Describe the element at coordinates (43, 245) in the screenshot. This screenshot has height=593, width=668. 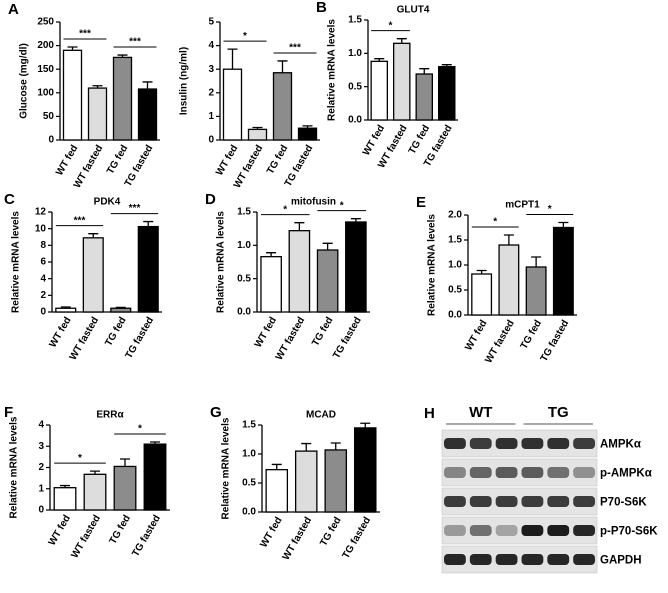
I see `y-tick-label: 8` at that location.